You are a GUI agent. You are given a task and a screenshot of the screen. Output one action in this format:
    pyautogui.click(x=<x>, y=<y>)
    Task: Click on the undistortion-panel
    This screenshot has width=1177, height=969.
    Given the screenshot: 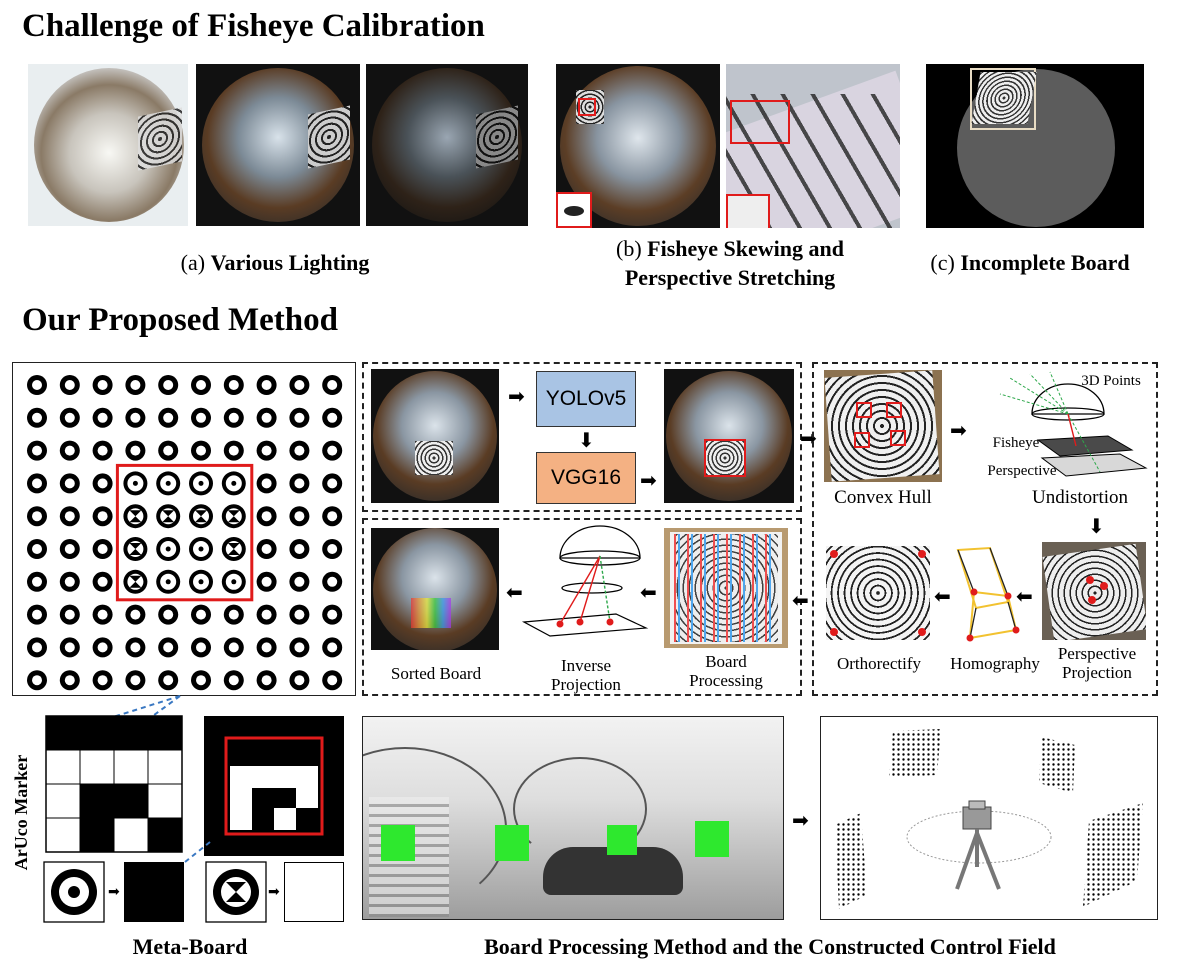 What is the action you would take?
    pyautogui.click(x=985, y=529)
    